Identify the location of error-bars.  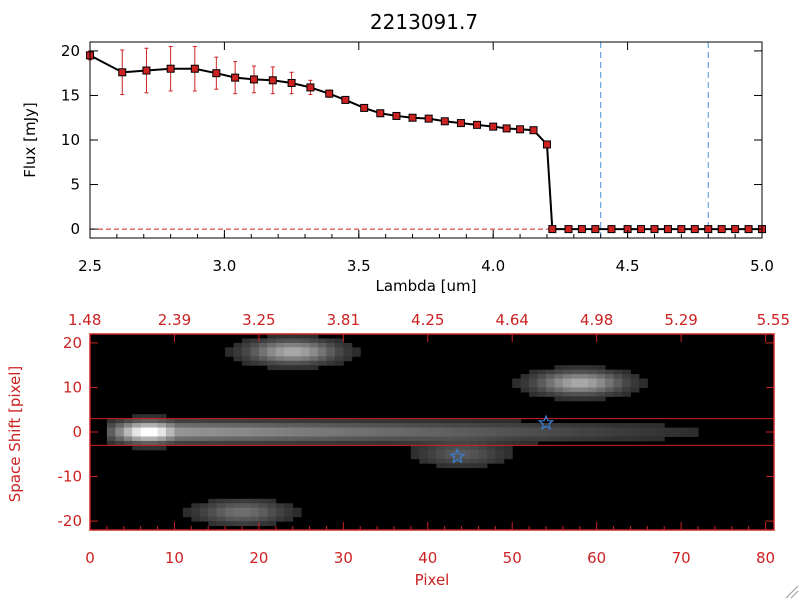
(318, 96).